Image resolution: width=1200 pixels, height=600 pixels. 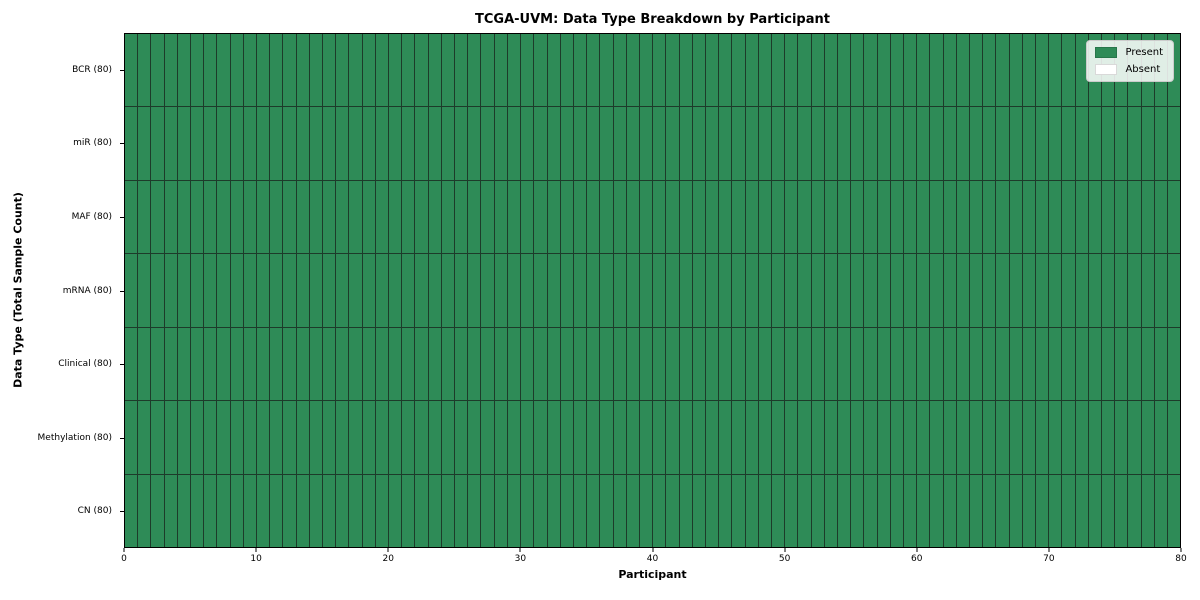 What do you see at coordinates (654, 559) in the screenshot?
I see `x-axis-ticks: 0 10 20 30 40 50 60 70 80` at bounding box center [654, 559].